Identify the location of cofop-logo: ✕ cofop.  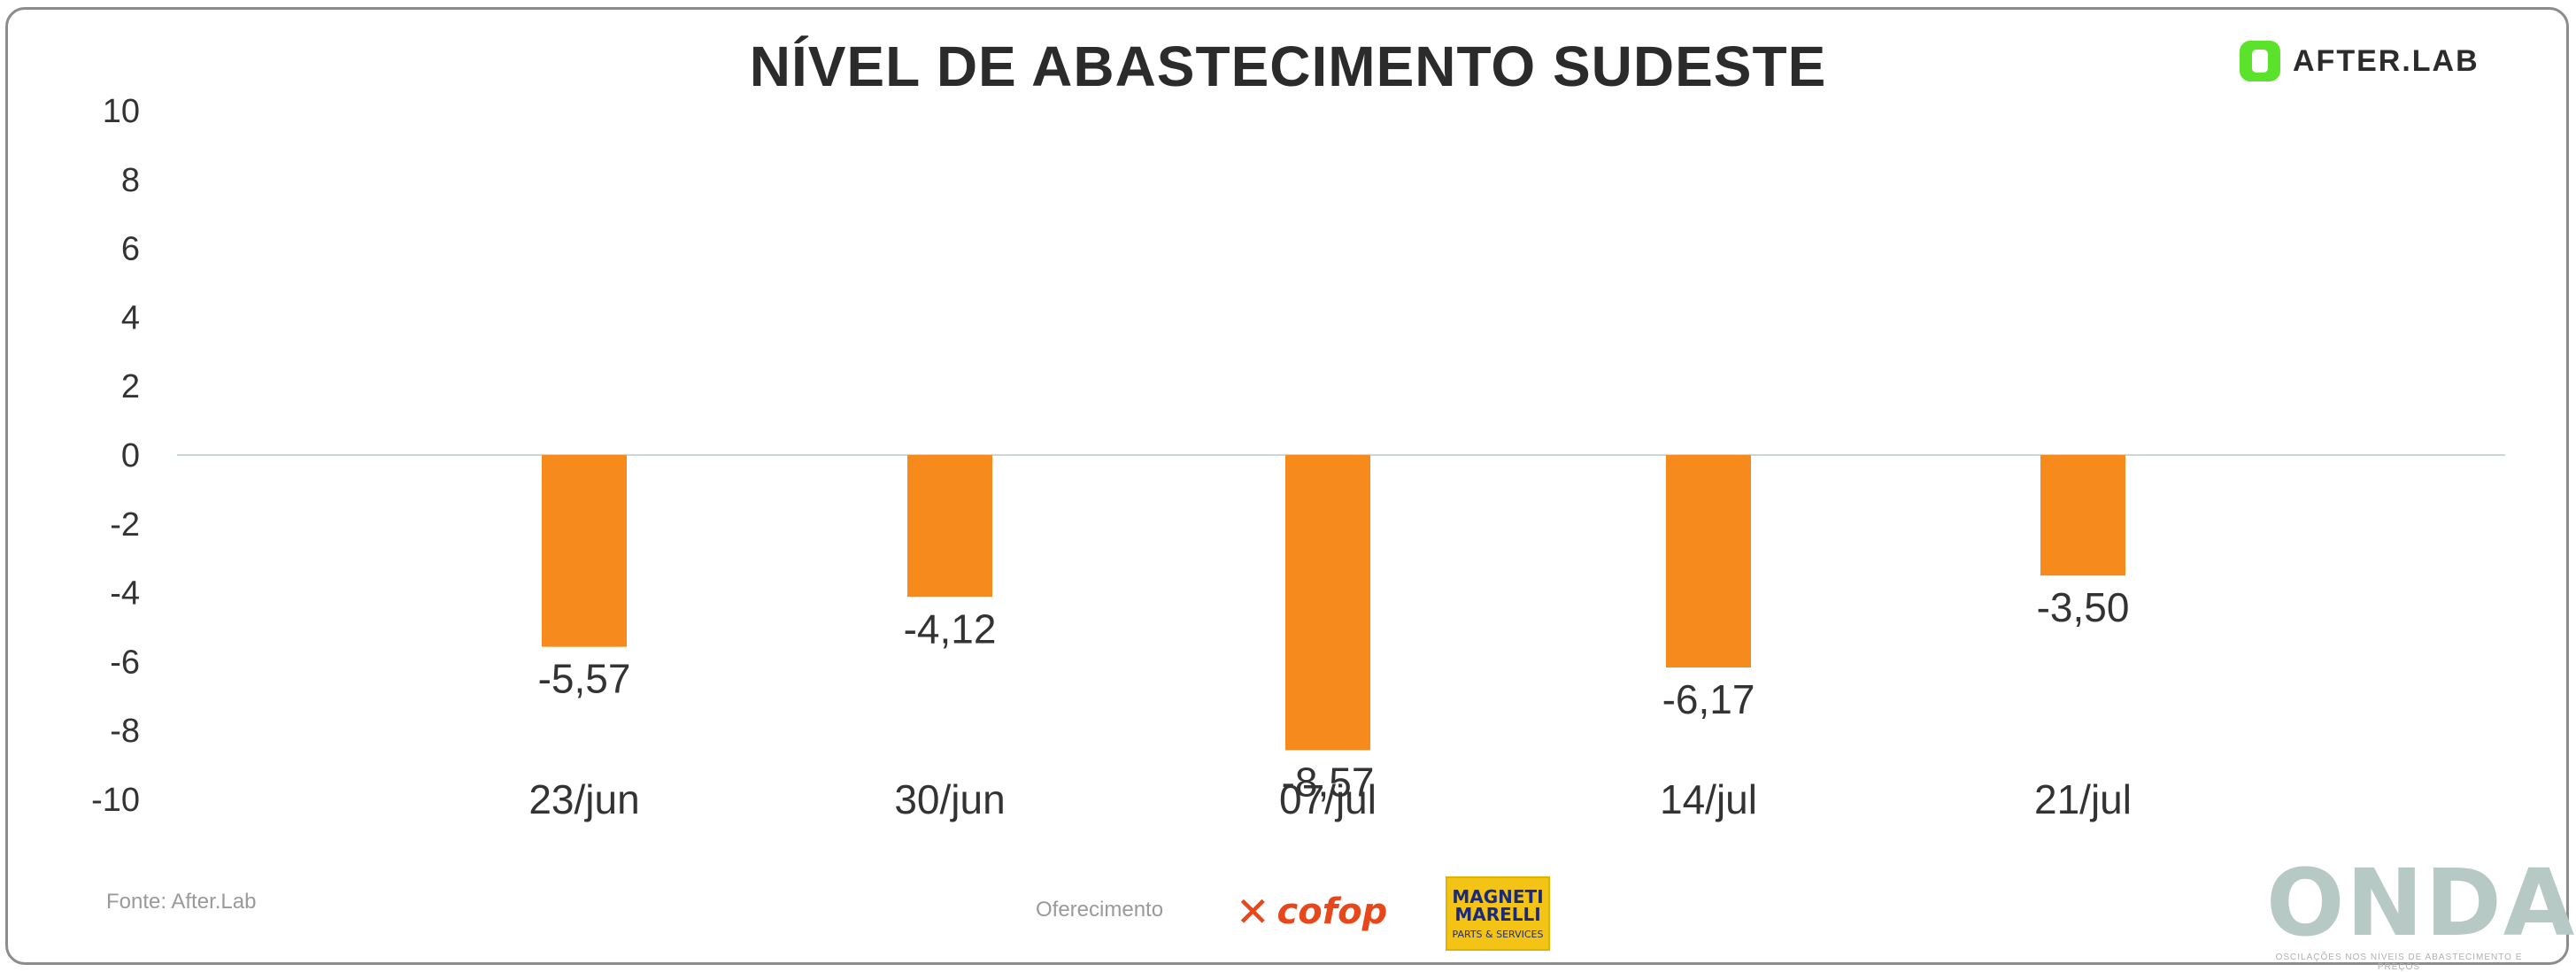
(1312, 912).